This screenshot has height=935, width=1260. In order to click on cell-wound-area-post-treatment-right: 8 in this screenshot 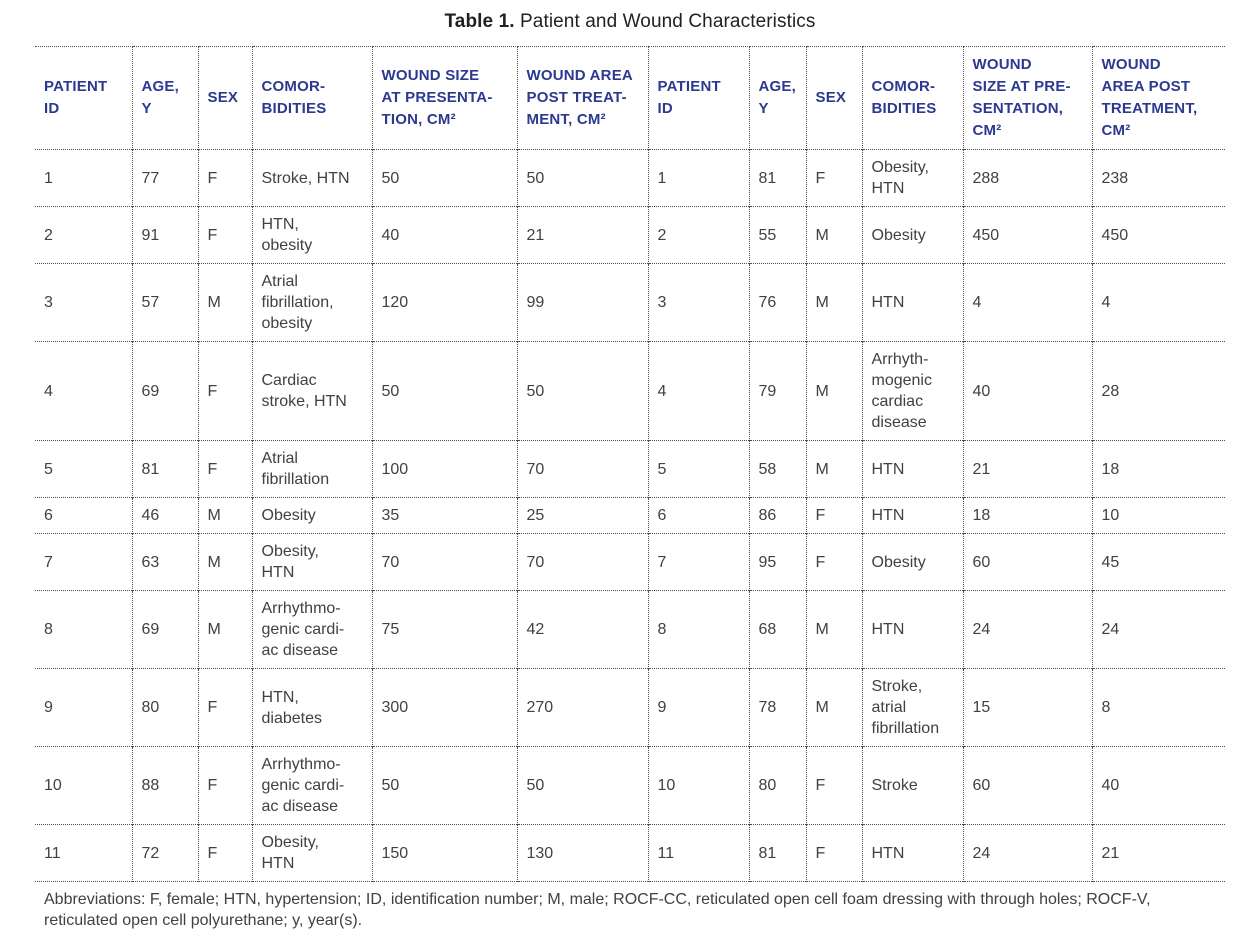, I will do `click(1158, 707)`.